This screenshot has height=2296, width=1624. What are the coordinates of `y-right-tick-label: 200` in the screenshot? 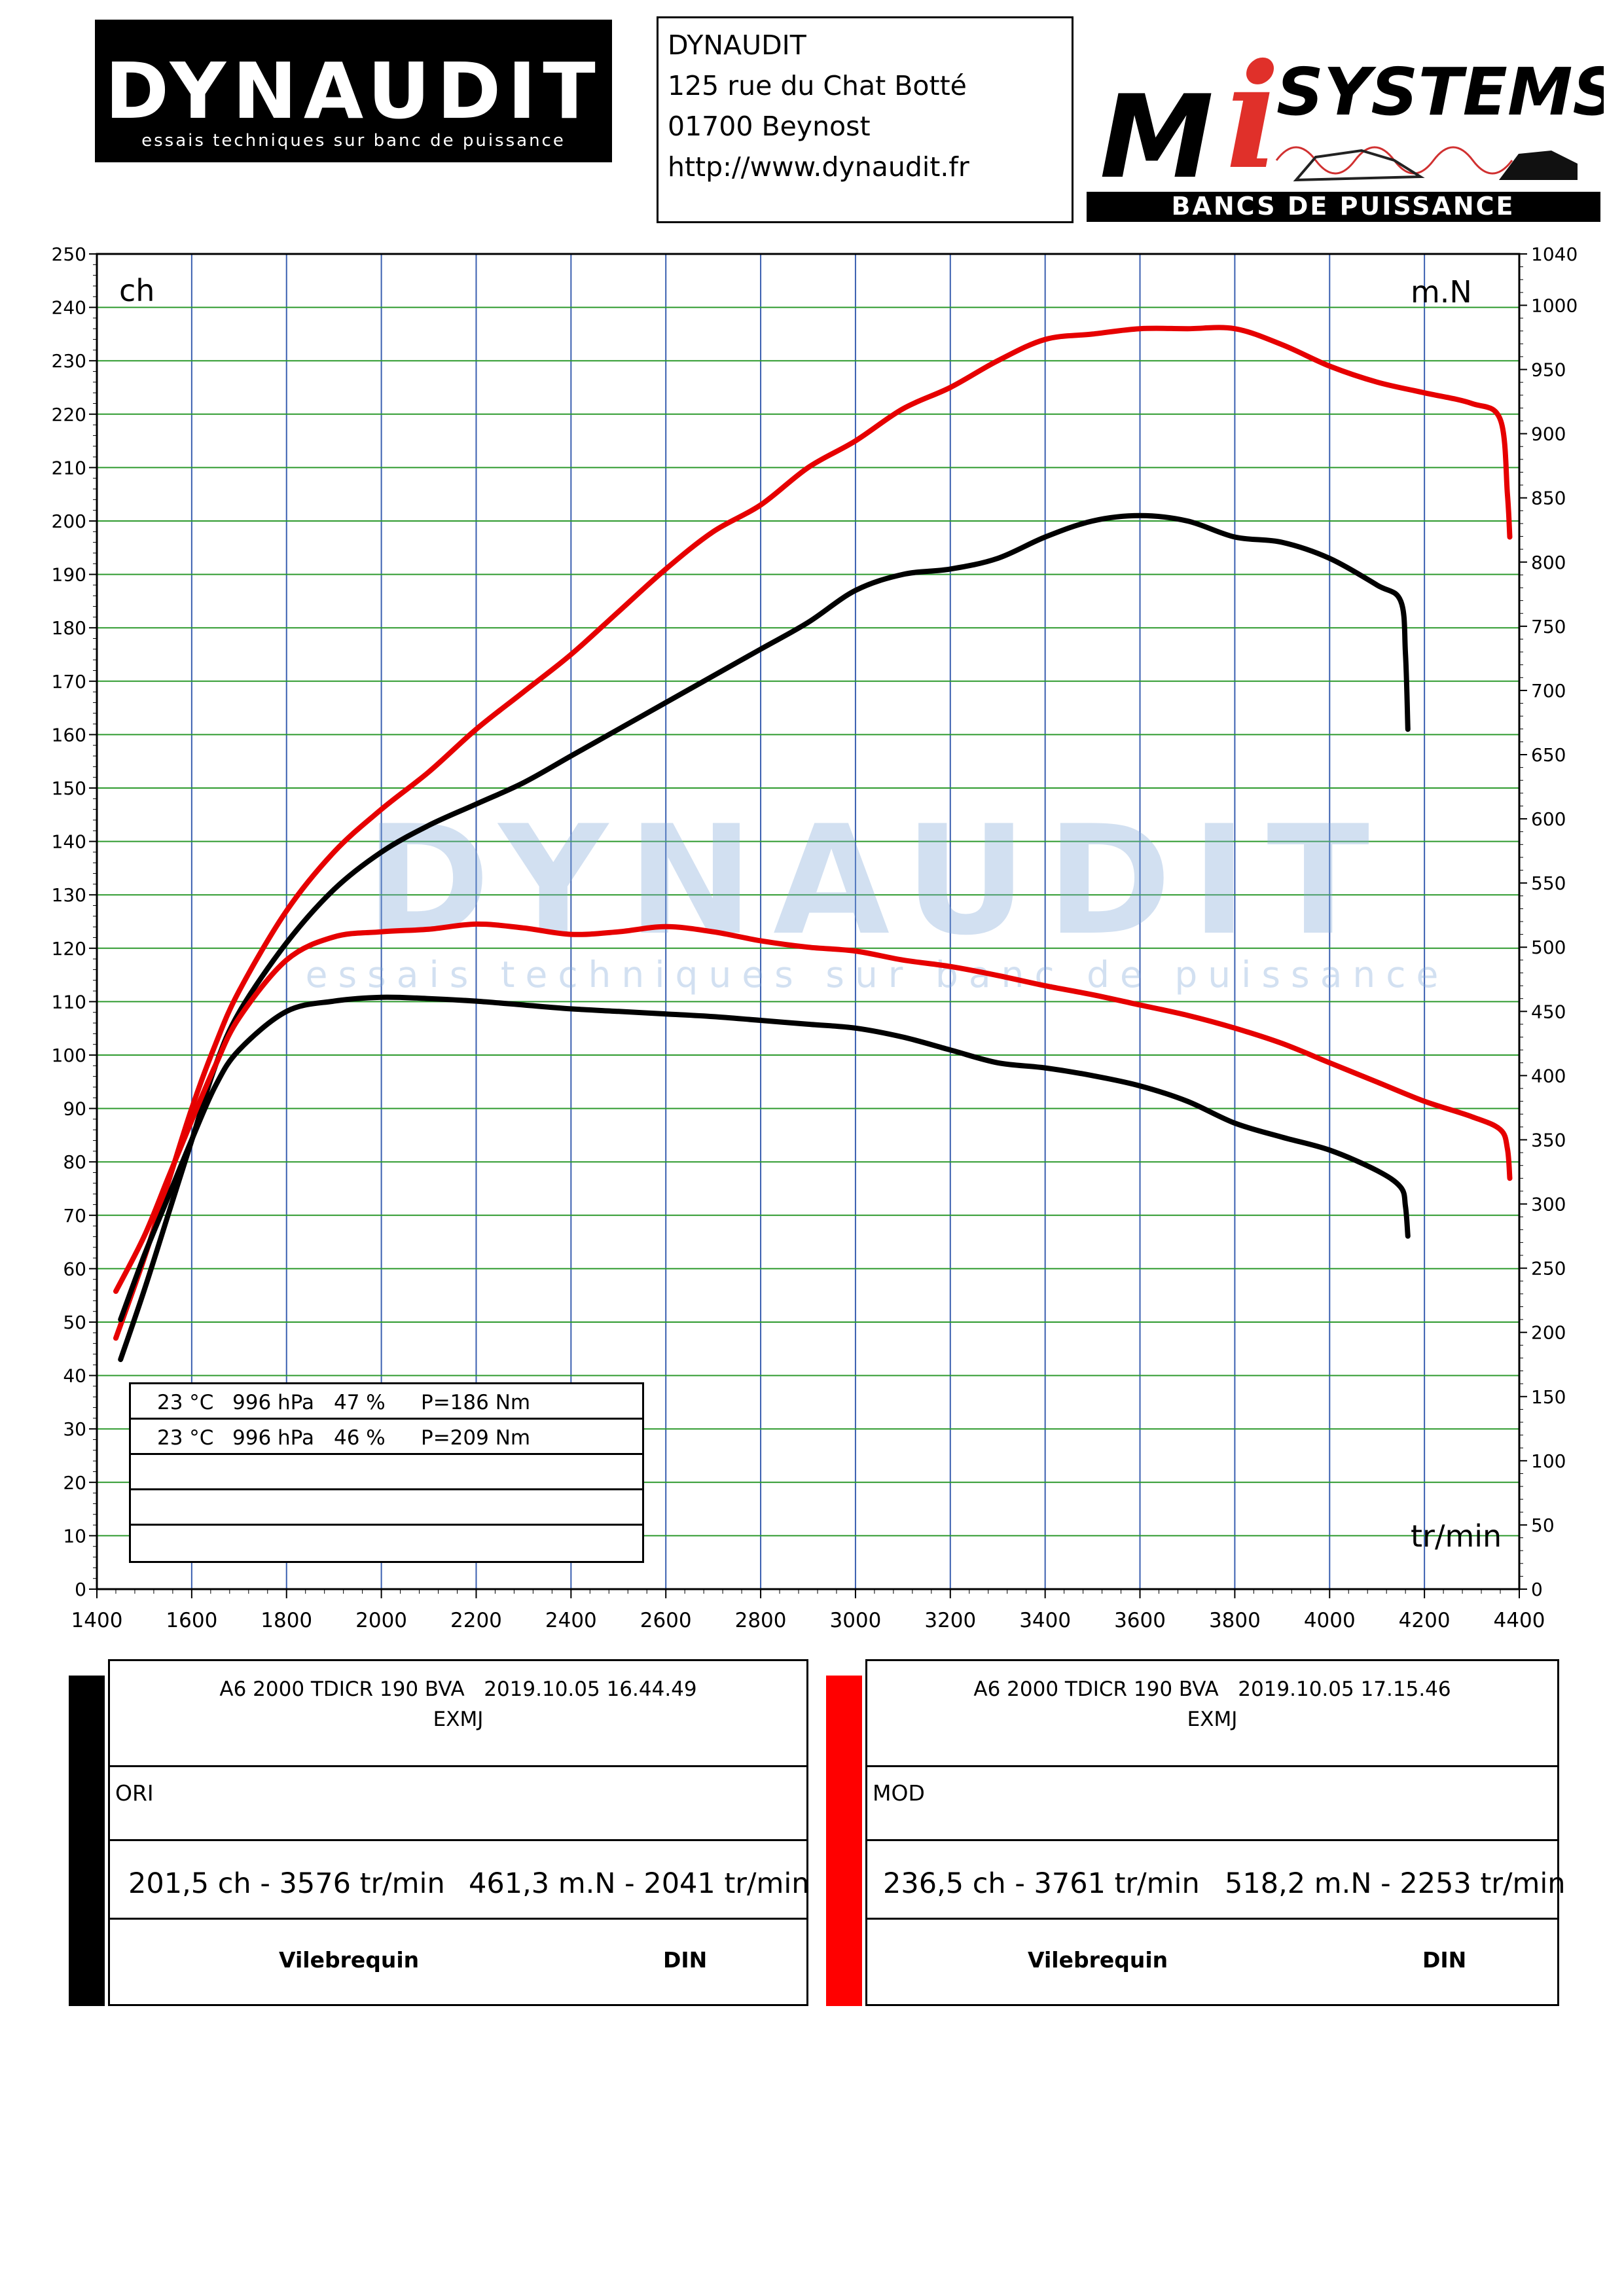 It's located at (1548, 1333).